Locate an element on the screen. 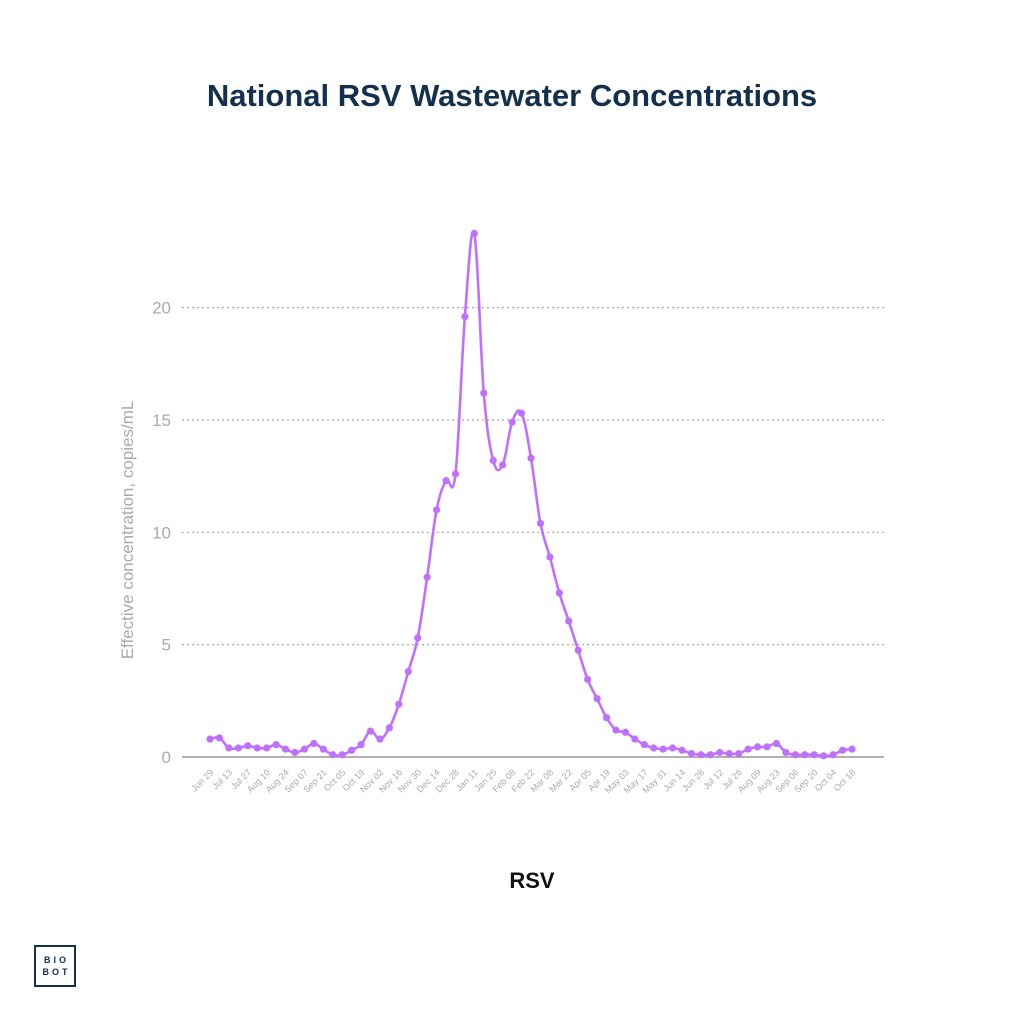 The width and height of the screenshot is (1024, 1024). y-tick-label: 20 is located at coordinates (161, 308).